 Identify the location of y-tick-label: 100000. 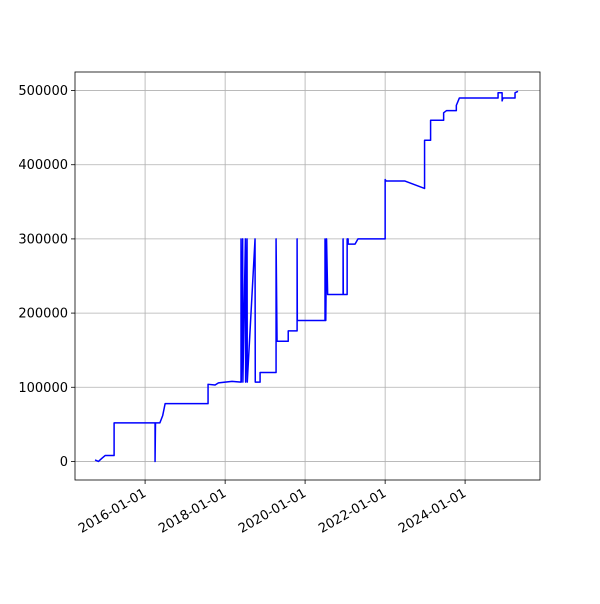
(43, 388).